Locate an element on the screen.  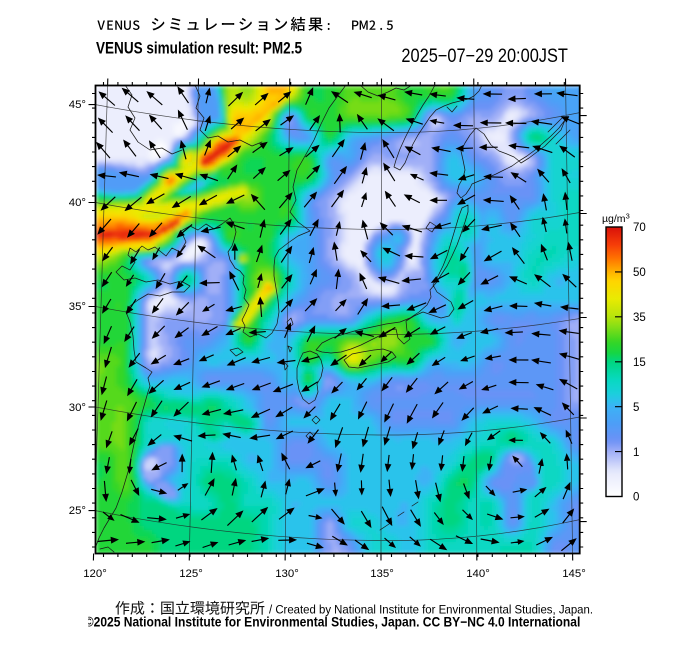
svg-text: 130° is located at coordinates (287, 574).